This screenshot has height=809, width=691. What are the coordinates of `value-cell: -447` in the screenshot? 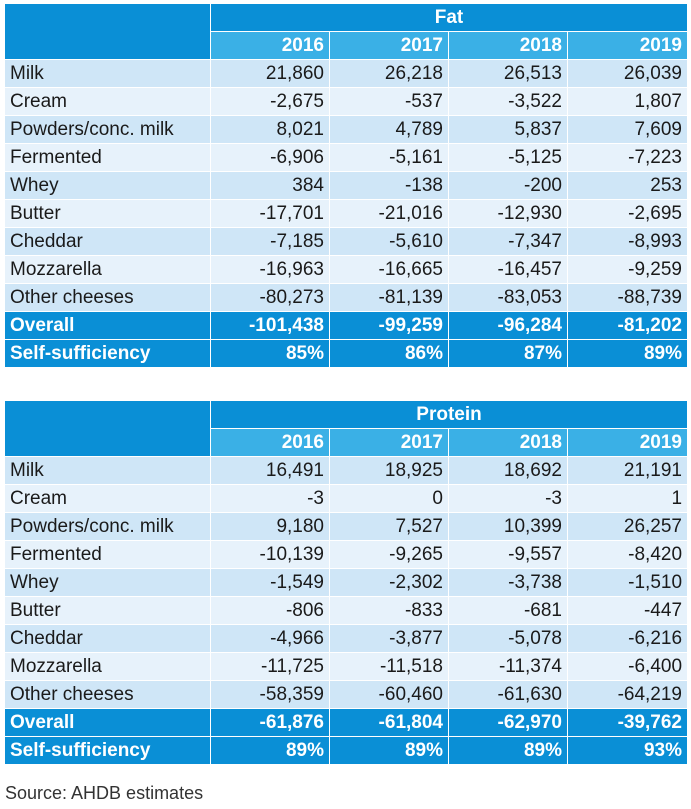 It's located at (627, 610).